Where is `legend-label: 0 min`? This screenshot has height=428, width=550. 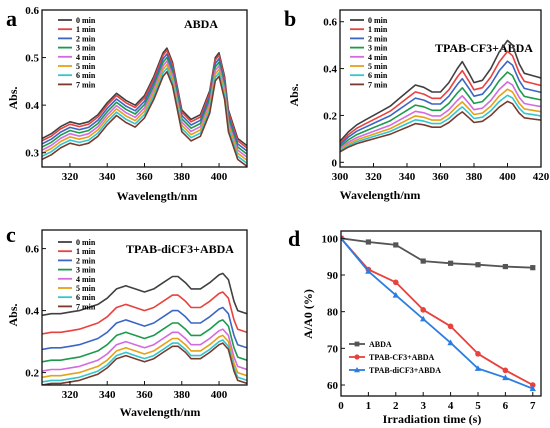 legend-label: 0 min is located at coordinates (86, 242).